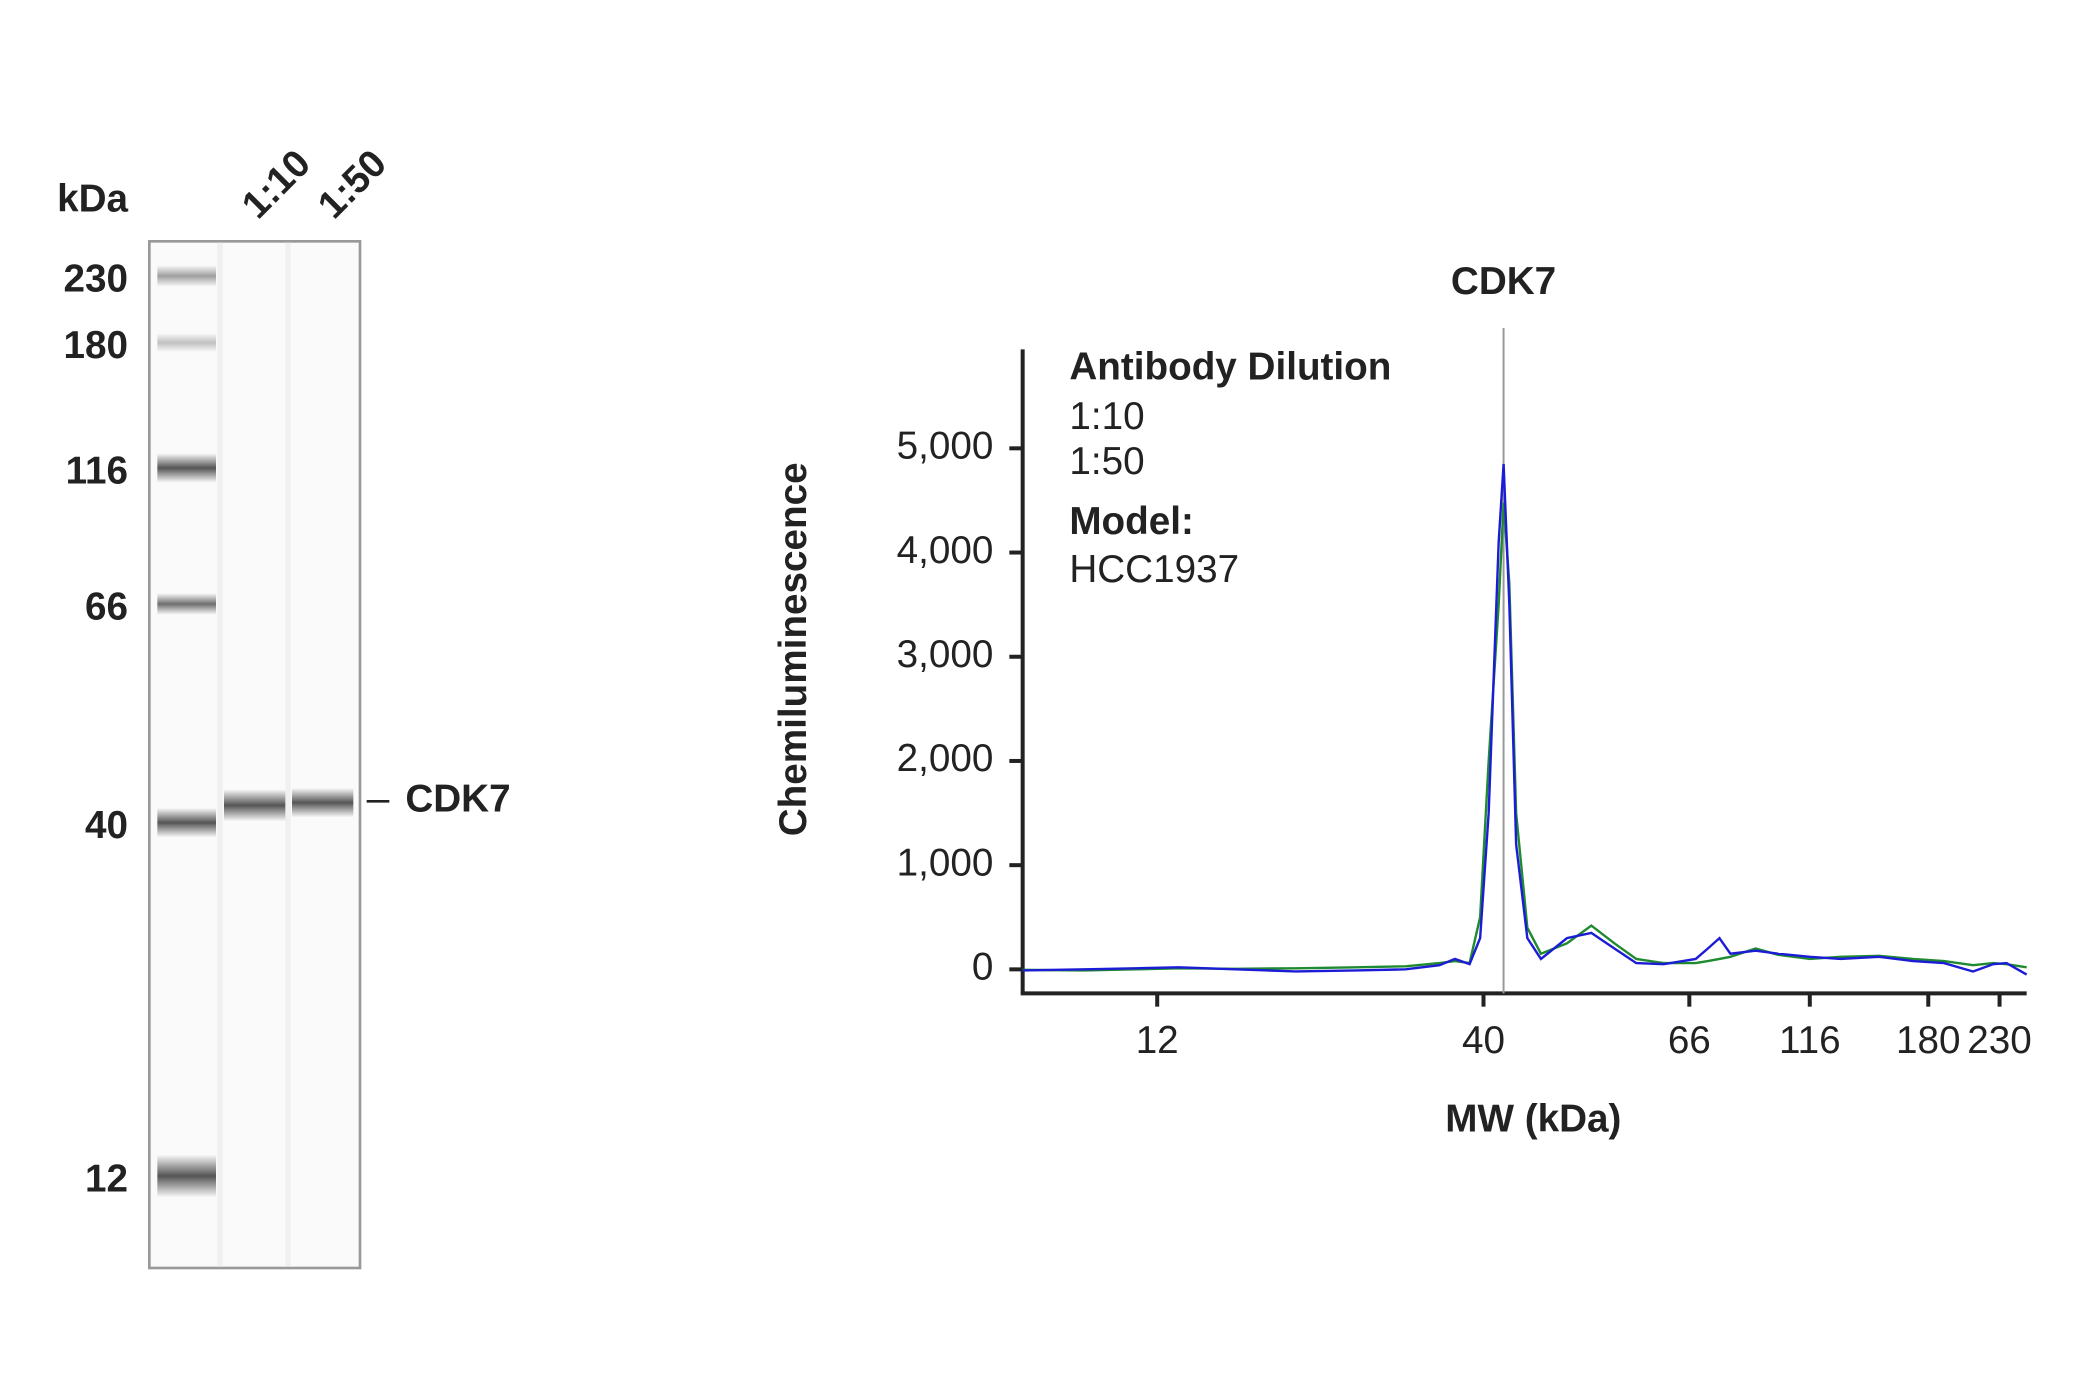  What do you see at coordinates (1999, 1040) in the screenshot?
I see `x-tick-label: 230` at bounding box center [1999, 1040].